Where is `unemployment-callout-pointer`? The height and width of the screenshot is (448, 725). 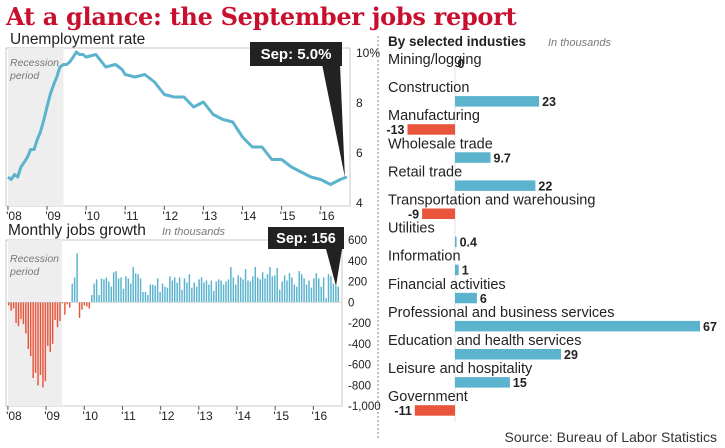 unemployment-callout-pointer is located at coordinates (333, 120).